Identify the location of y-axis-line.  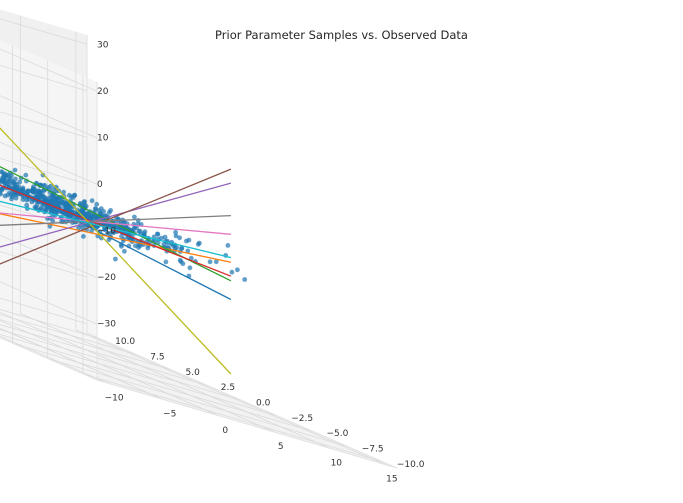
(242, 400).